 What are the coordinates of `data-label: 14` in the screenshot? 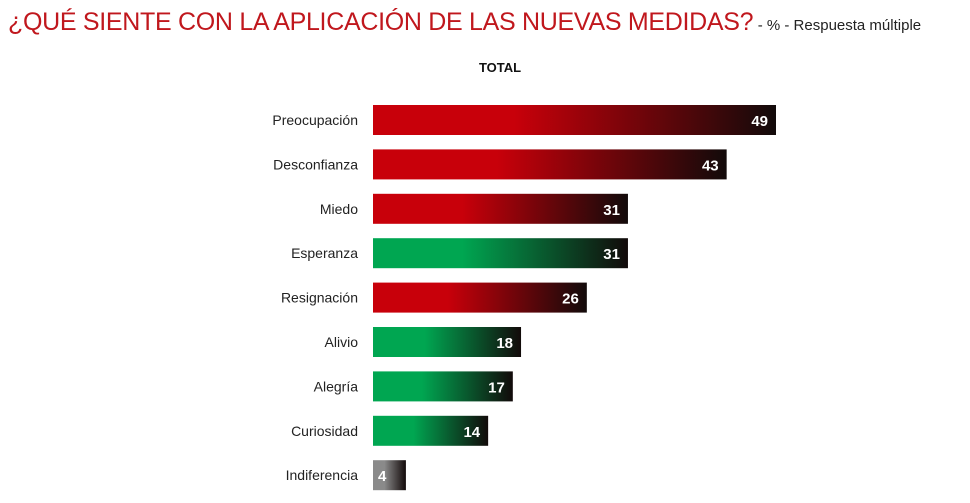 It's located at (471, 432).